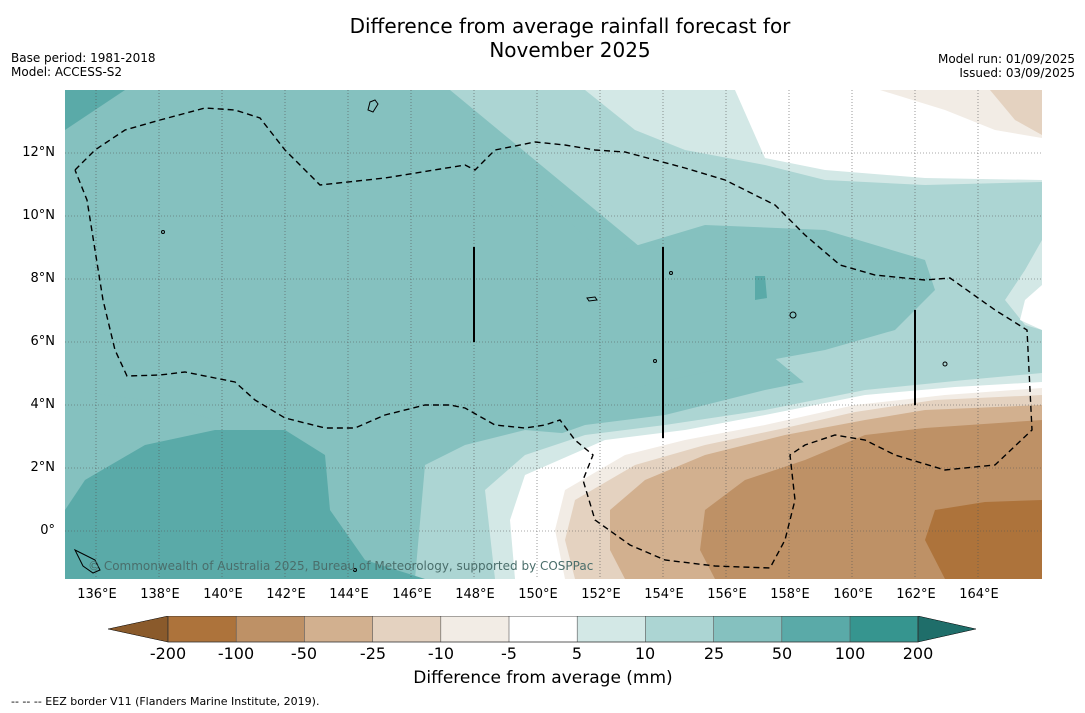 This screenshot has height=713, width=1085. Describe the element at coordinates (168, 653) in the screenshot. I see `colorbar-tick: -200` at that location.